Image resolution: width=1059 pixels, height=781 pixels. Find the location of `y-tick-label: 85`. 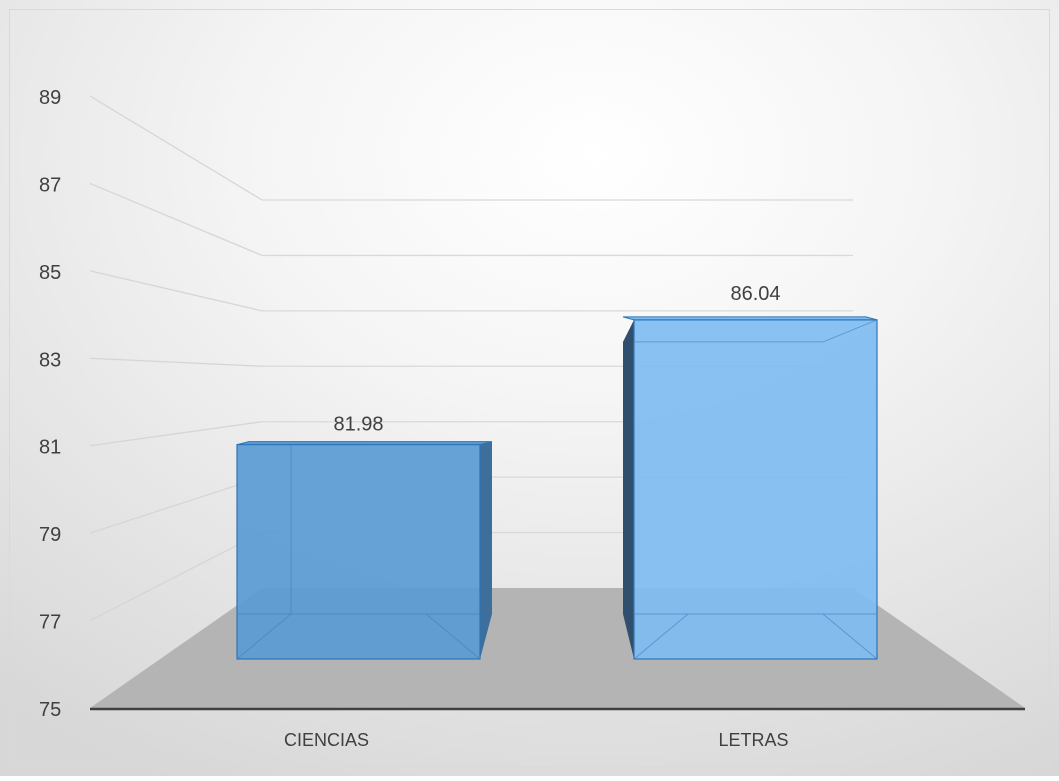

y-tick-label: 85 is located at coordinates (50, 273).